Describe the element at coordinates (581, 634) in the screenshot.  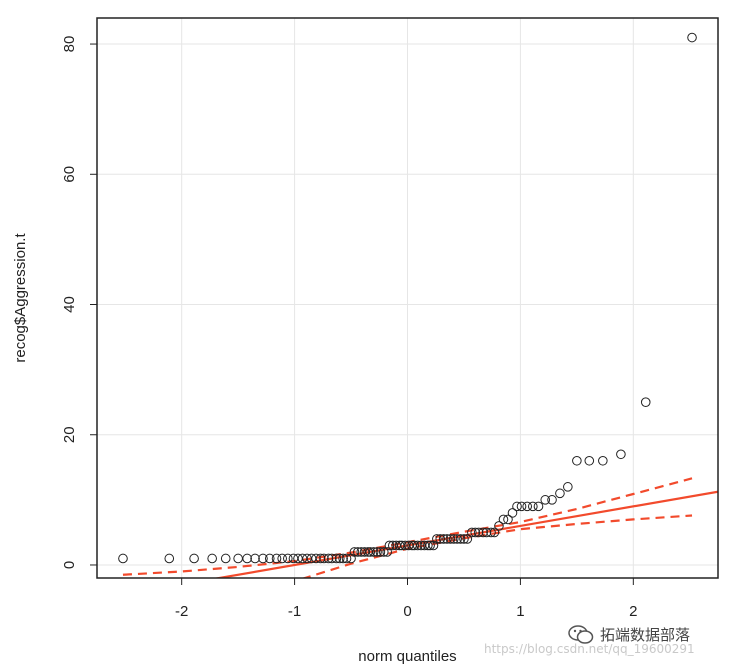
I see `wechat-icon` at that location.